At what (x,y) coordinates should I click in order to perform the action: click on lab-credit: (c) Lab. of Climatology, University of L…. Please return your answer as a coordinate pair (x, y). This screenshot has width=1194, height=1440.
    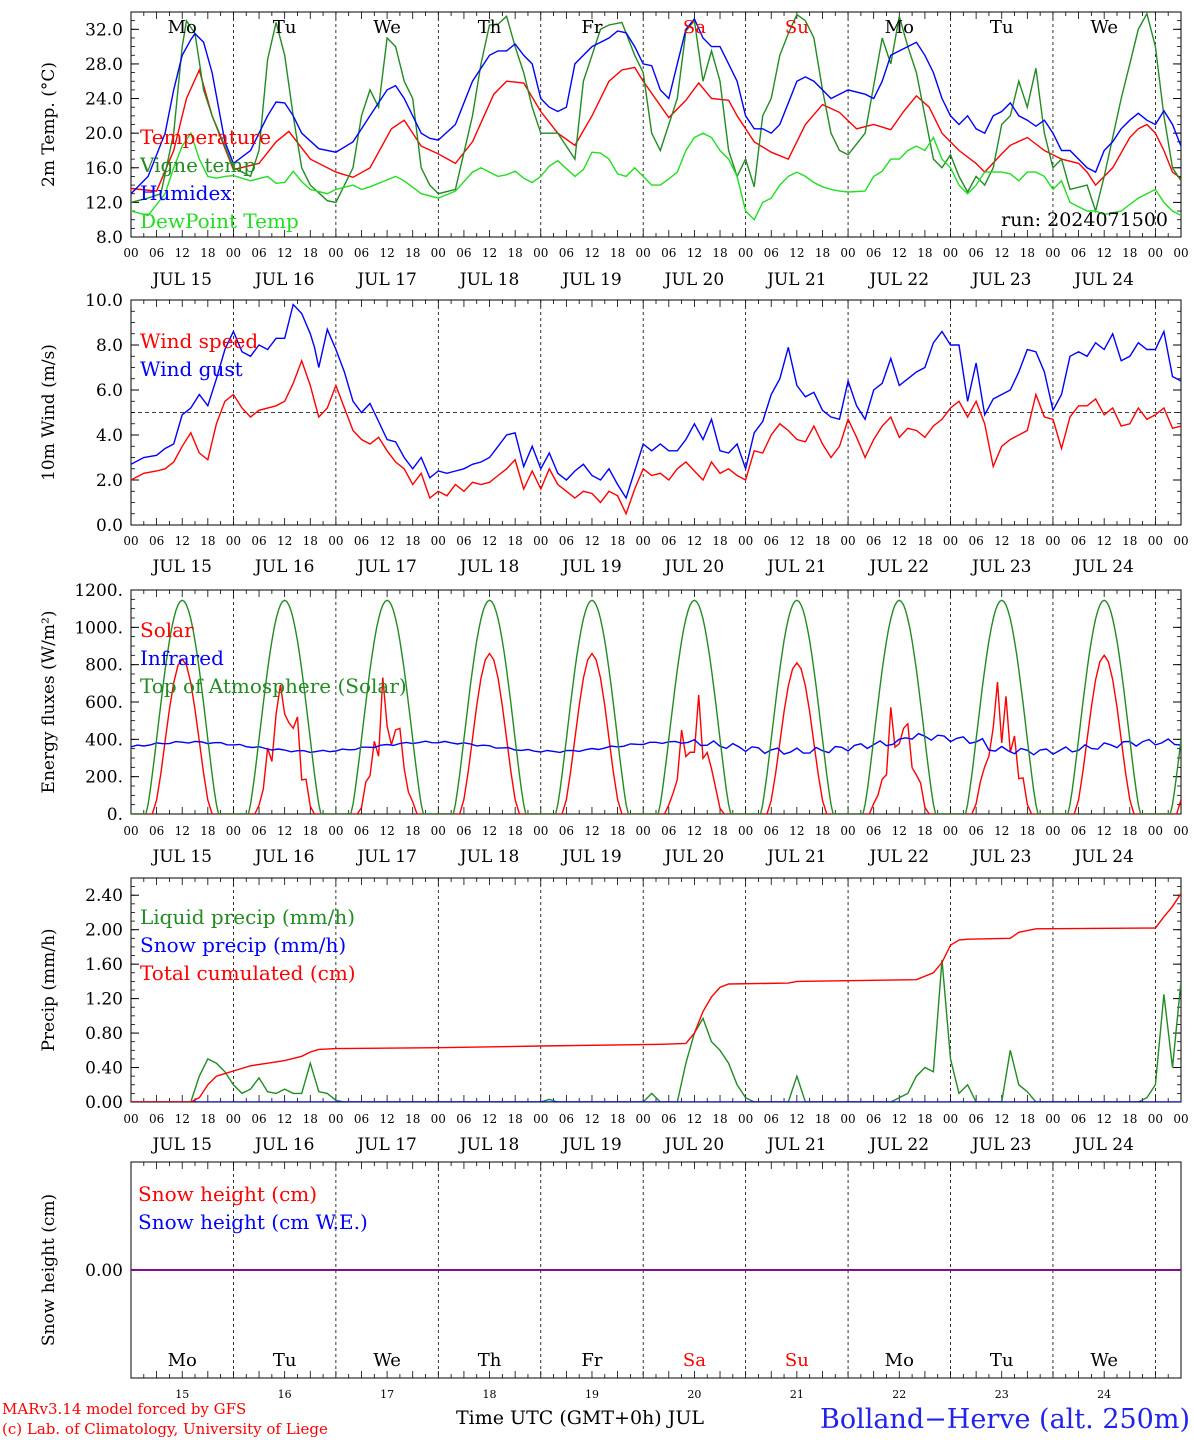
    Looking at the image, I should click on (165, 1429).